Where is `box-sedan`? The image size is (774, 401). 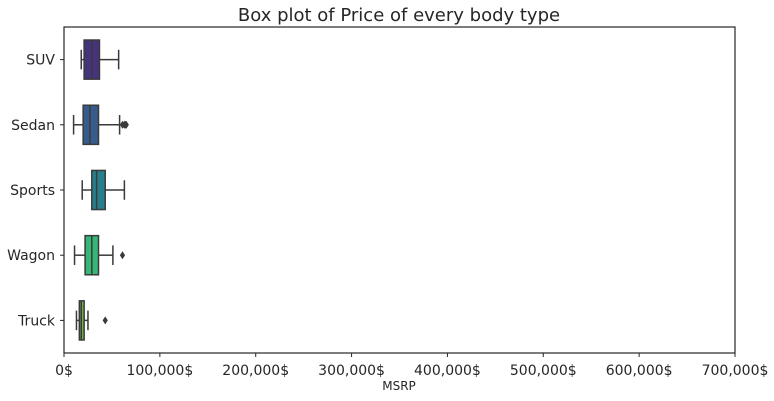
box-sedan is located at coordinates (100, 125).